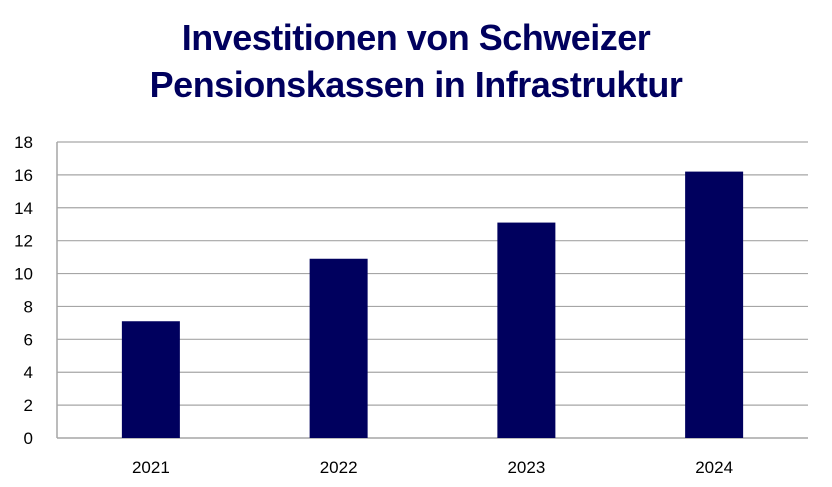 Image resolution: width=832 pixels, height=487 pixels. What do you see at coordinates (28, 306) in the screenshot?
I see `y-tick-label: 8` at bounding box center [28, 306].